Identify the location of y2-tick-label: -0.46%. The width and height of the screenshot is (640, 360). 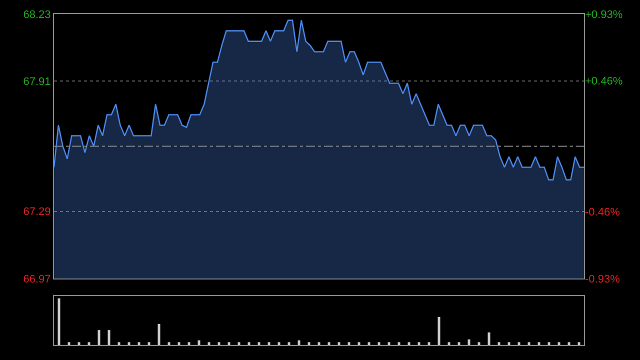
(602, 212).